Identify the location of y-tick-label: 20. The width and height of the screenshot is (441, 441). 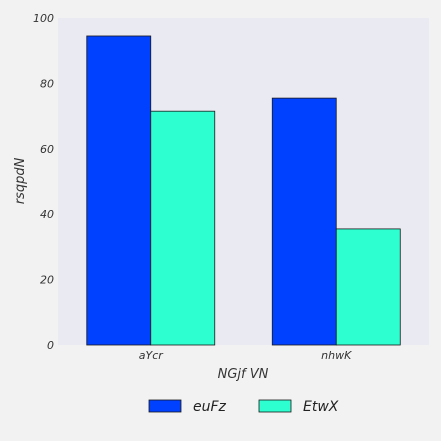
(47, 280).